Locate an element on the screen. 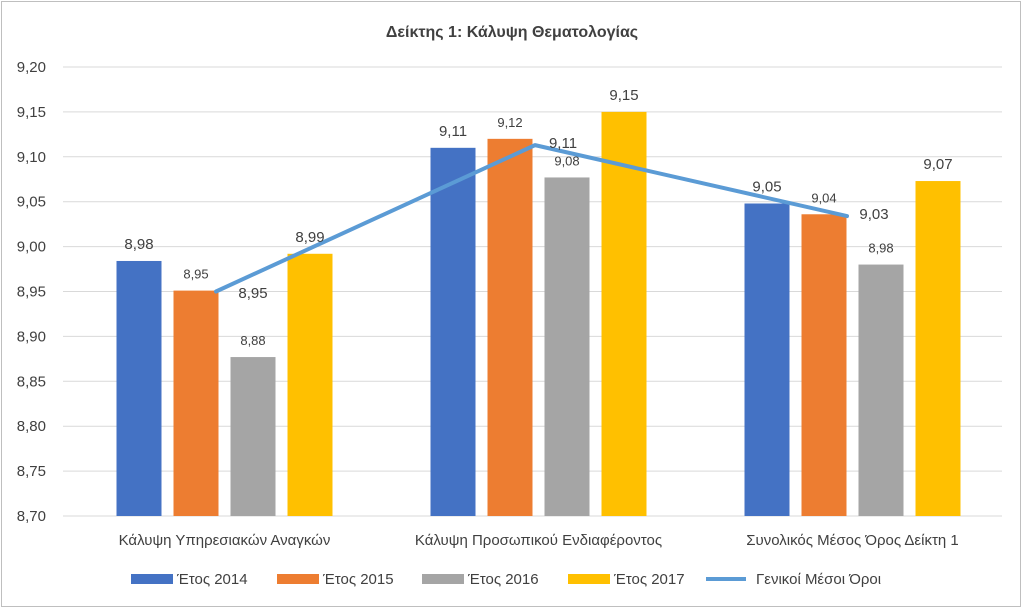  x-category-label: Κάλυψη Προσωπικού Ενδιαφέροντος is located at coordinates (538, 540).